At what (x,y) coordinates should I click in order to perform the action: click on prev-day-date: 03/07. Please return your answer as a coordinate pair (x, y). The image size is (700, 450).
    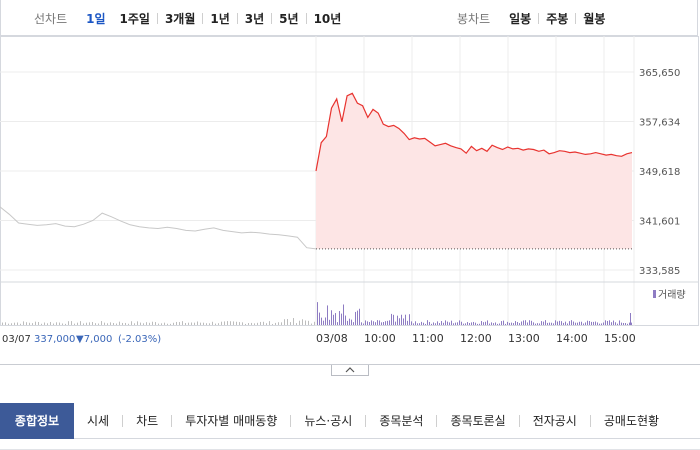
    Looking at the image, I should click on (16, 339).